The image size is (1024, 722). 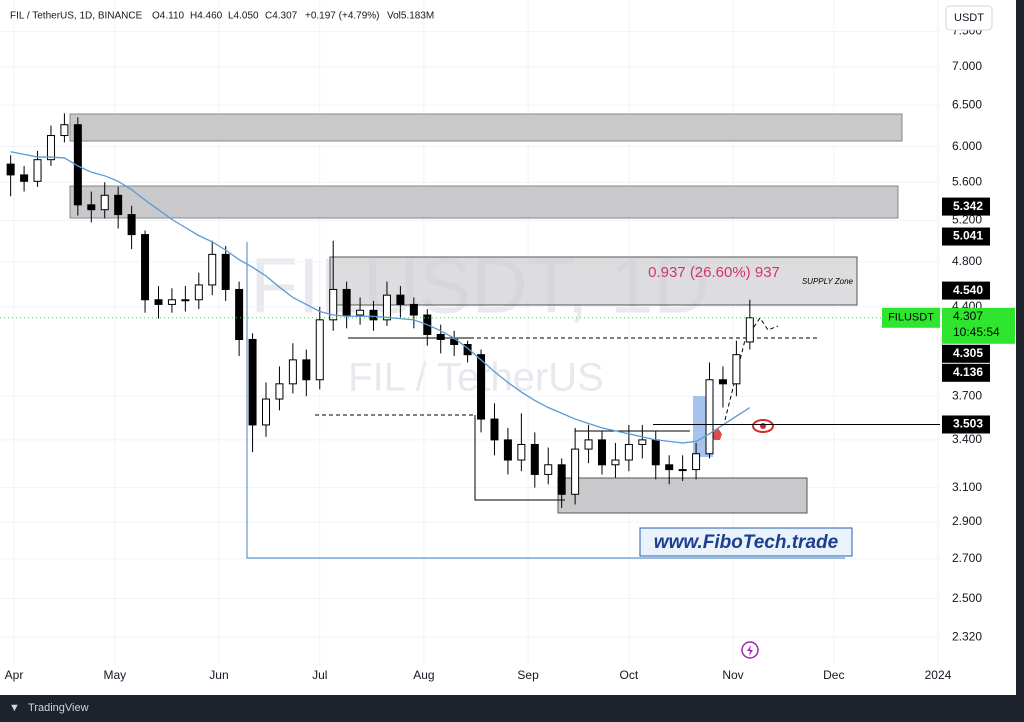 I want to click on price-label: 4.136, so click(x=968, y=372).